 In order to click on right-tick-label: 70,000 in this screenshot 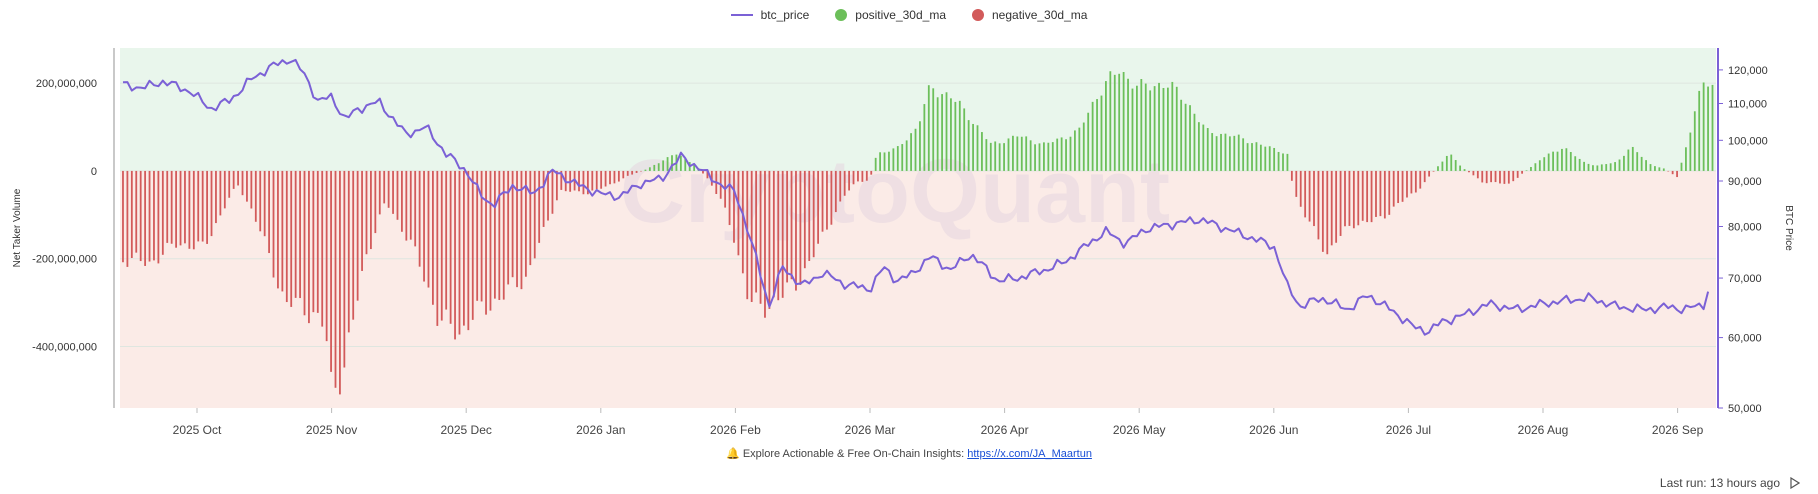, I will do `click(1745, 279)`.